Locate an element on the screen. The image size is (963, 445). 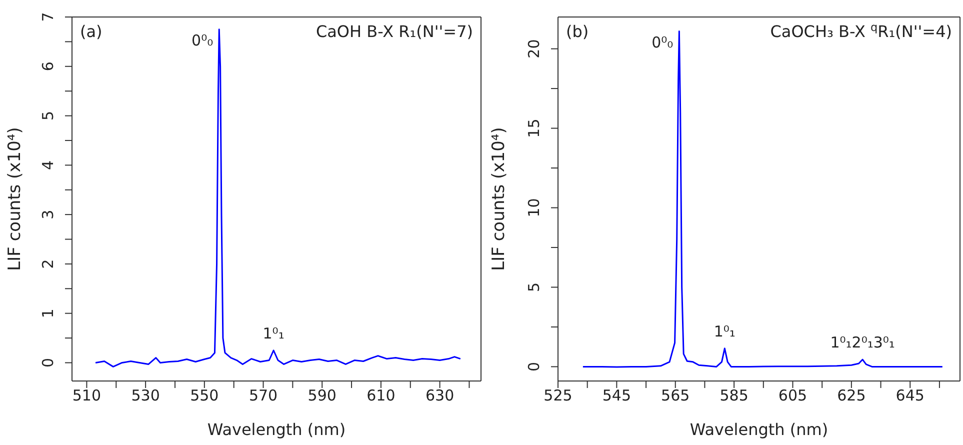
chart-title: CaOCH₃ B-X $^{q}$R₁(N''=4) is located at coordinates (861, 30).